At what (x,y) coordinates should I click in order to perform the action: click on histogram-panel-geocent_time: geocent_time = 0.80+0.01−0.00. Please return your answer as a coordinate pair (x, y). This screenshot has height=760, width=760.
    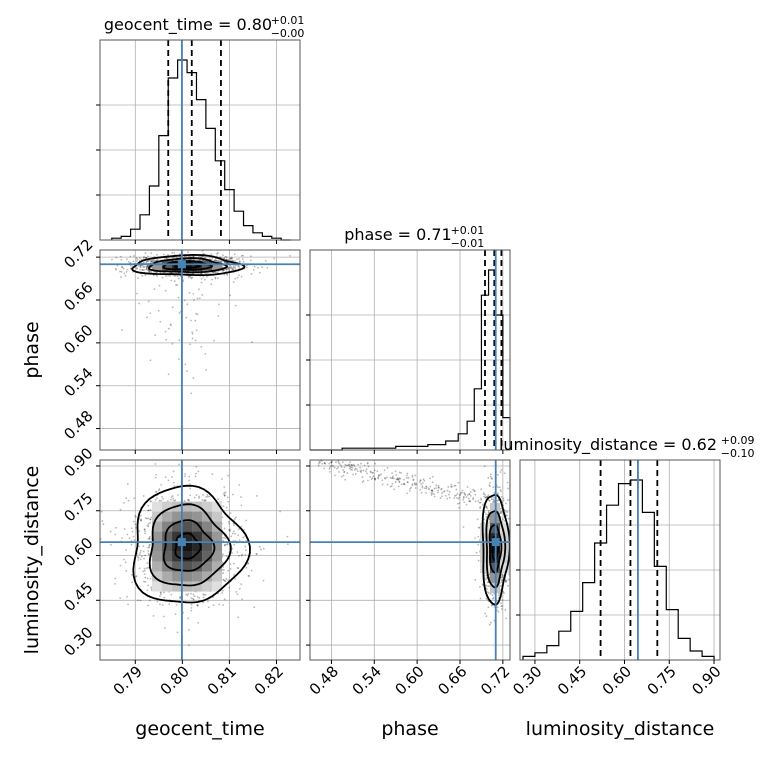
    Looking at the image, I should click on (200, 127).